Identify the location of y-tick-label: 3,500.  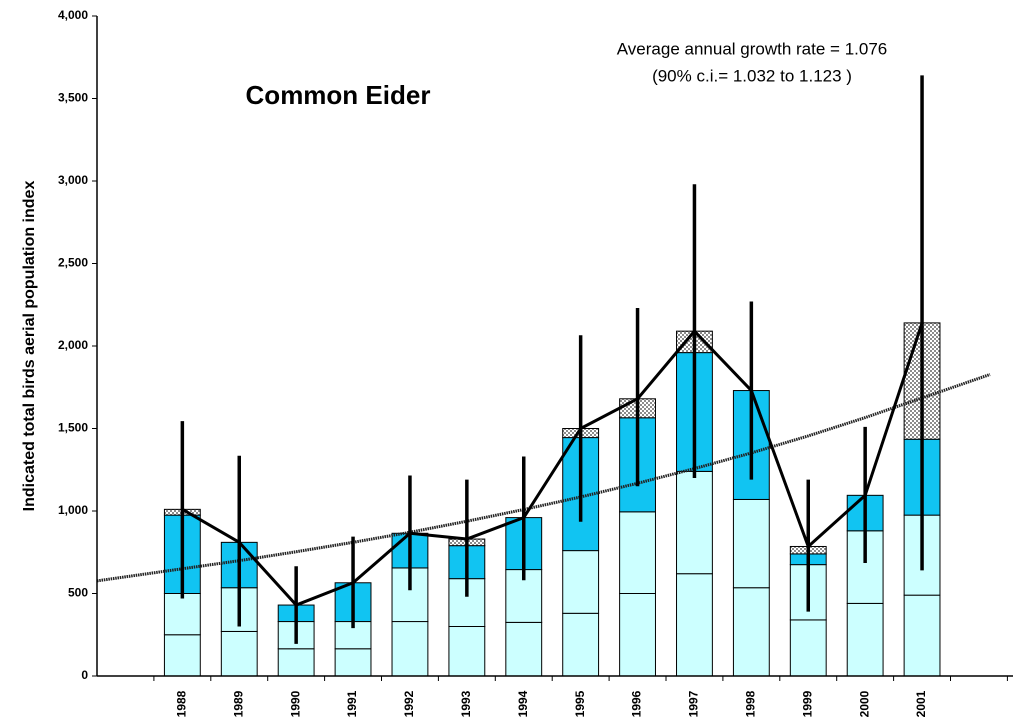
(73, 98).